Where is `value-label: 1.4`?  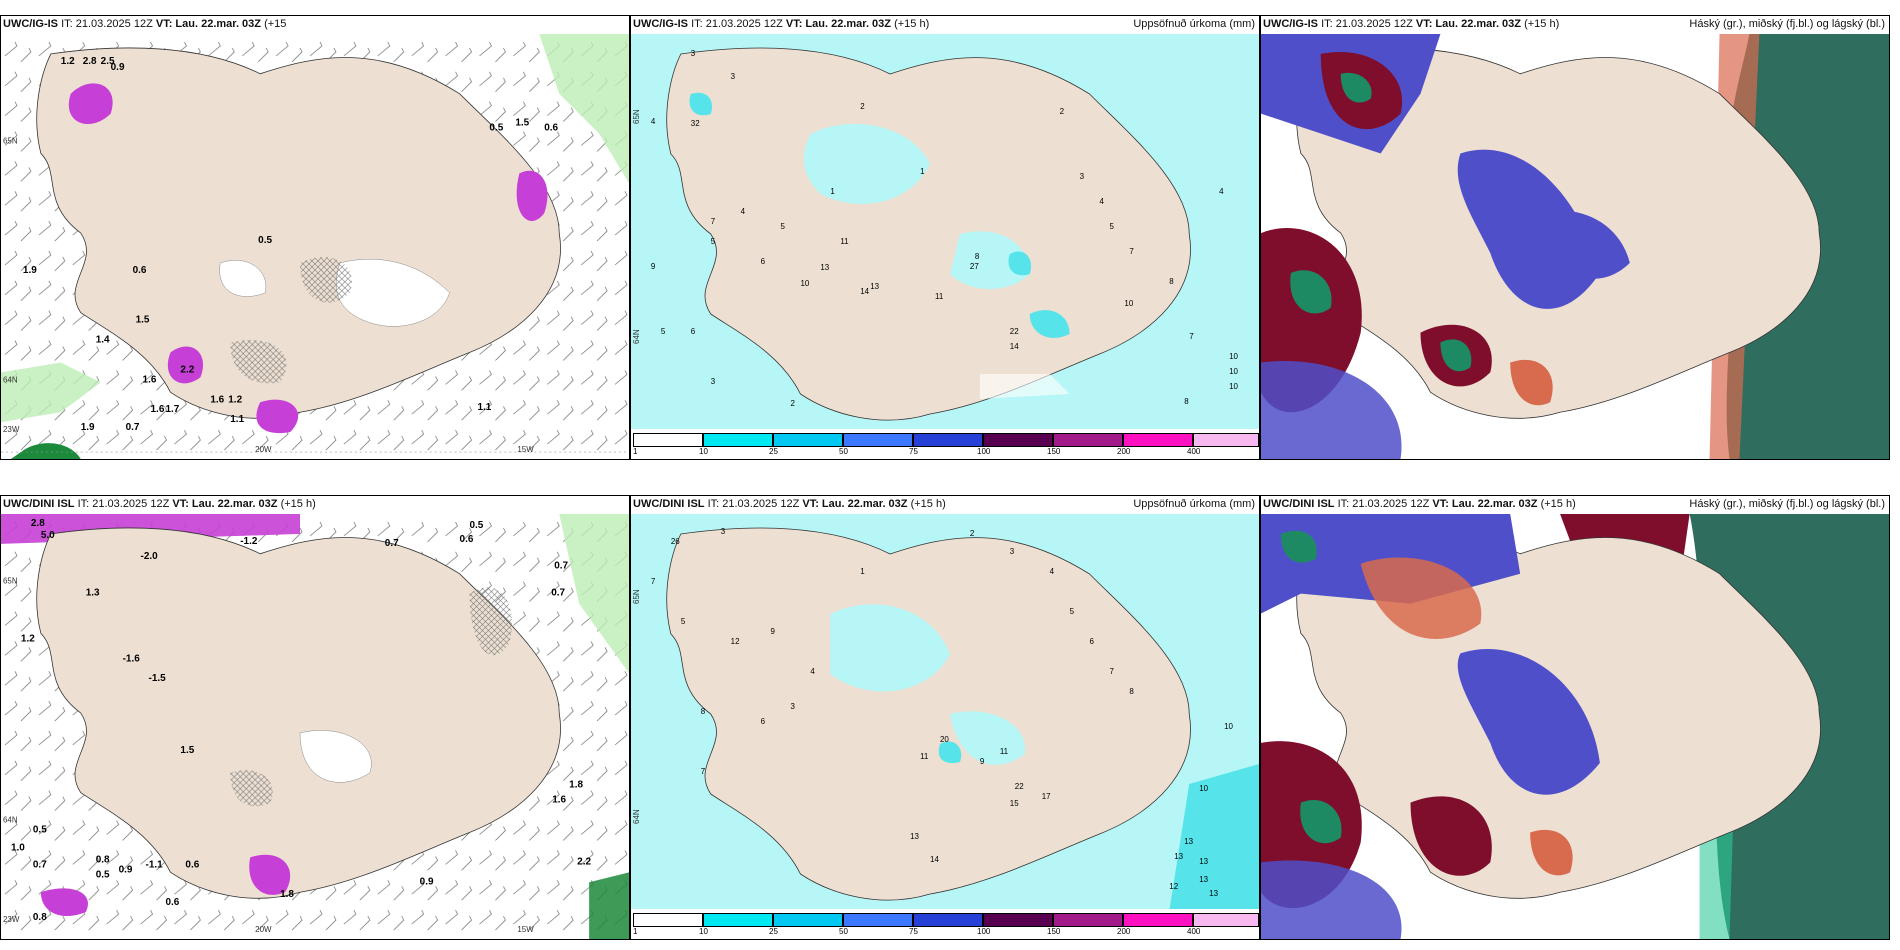 value-label: 1.4 is located at coordinates (103, 340).